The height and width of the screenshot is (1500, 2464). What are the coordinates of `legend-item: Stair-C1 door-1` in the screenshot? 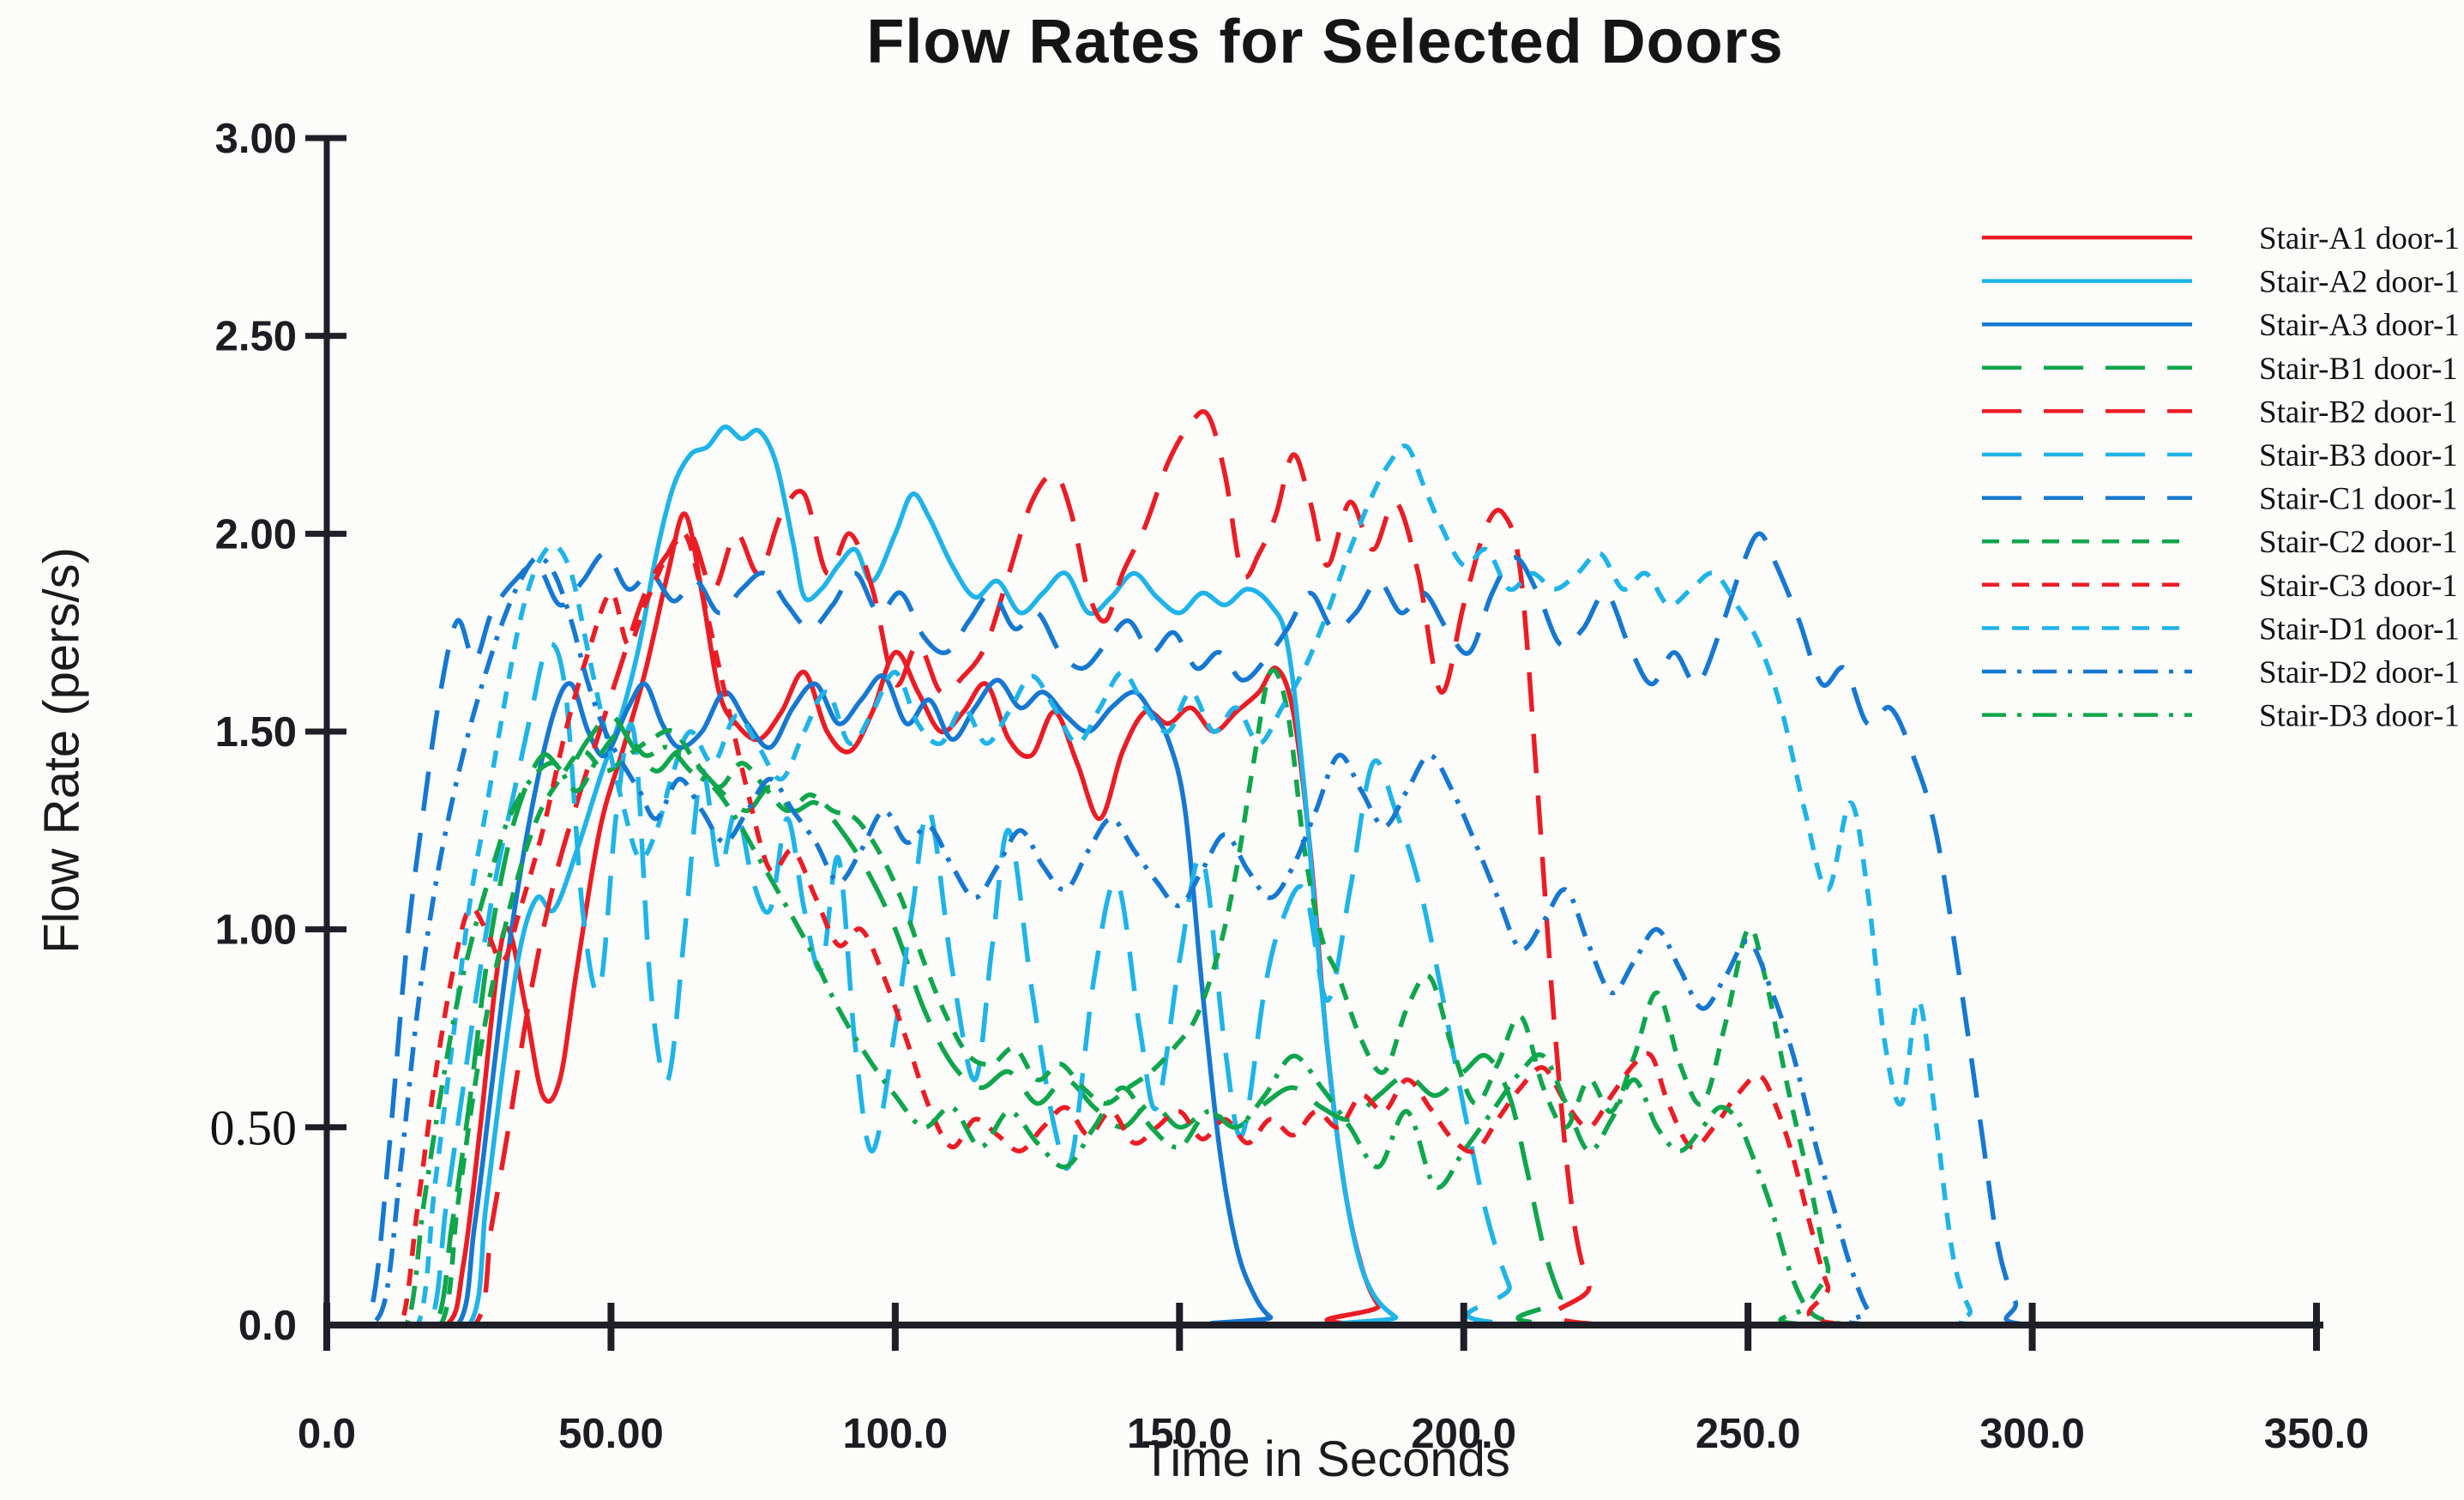 It's located at (2220, 499).